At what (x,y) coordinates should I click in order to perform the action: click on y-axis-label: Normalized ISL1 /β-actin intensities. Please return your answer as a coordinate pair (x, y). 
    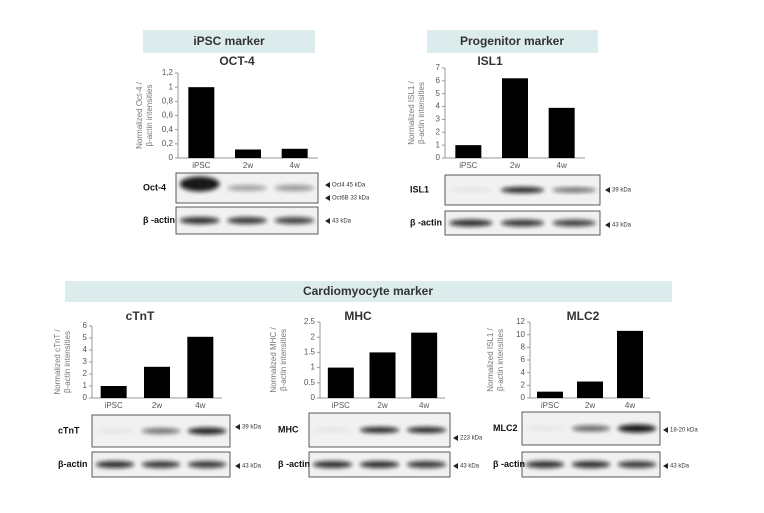
    Looking at the image, I should click on (416, 112).